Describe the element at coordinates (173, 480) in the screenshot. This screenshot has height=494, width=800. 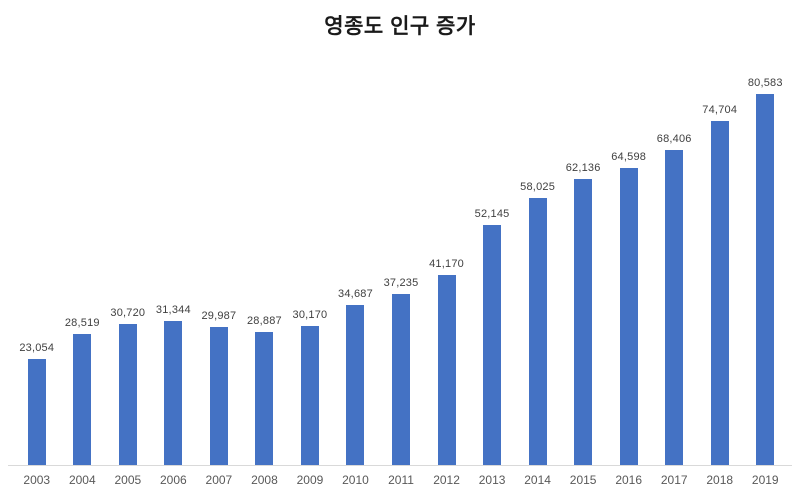
I see `x-axis-tick-label: 2006` at that location.